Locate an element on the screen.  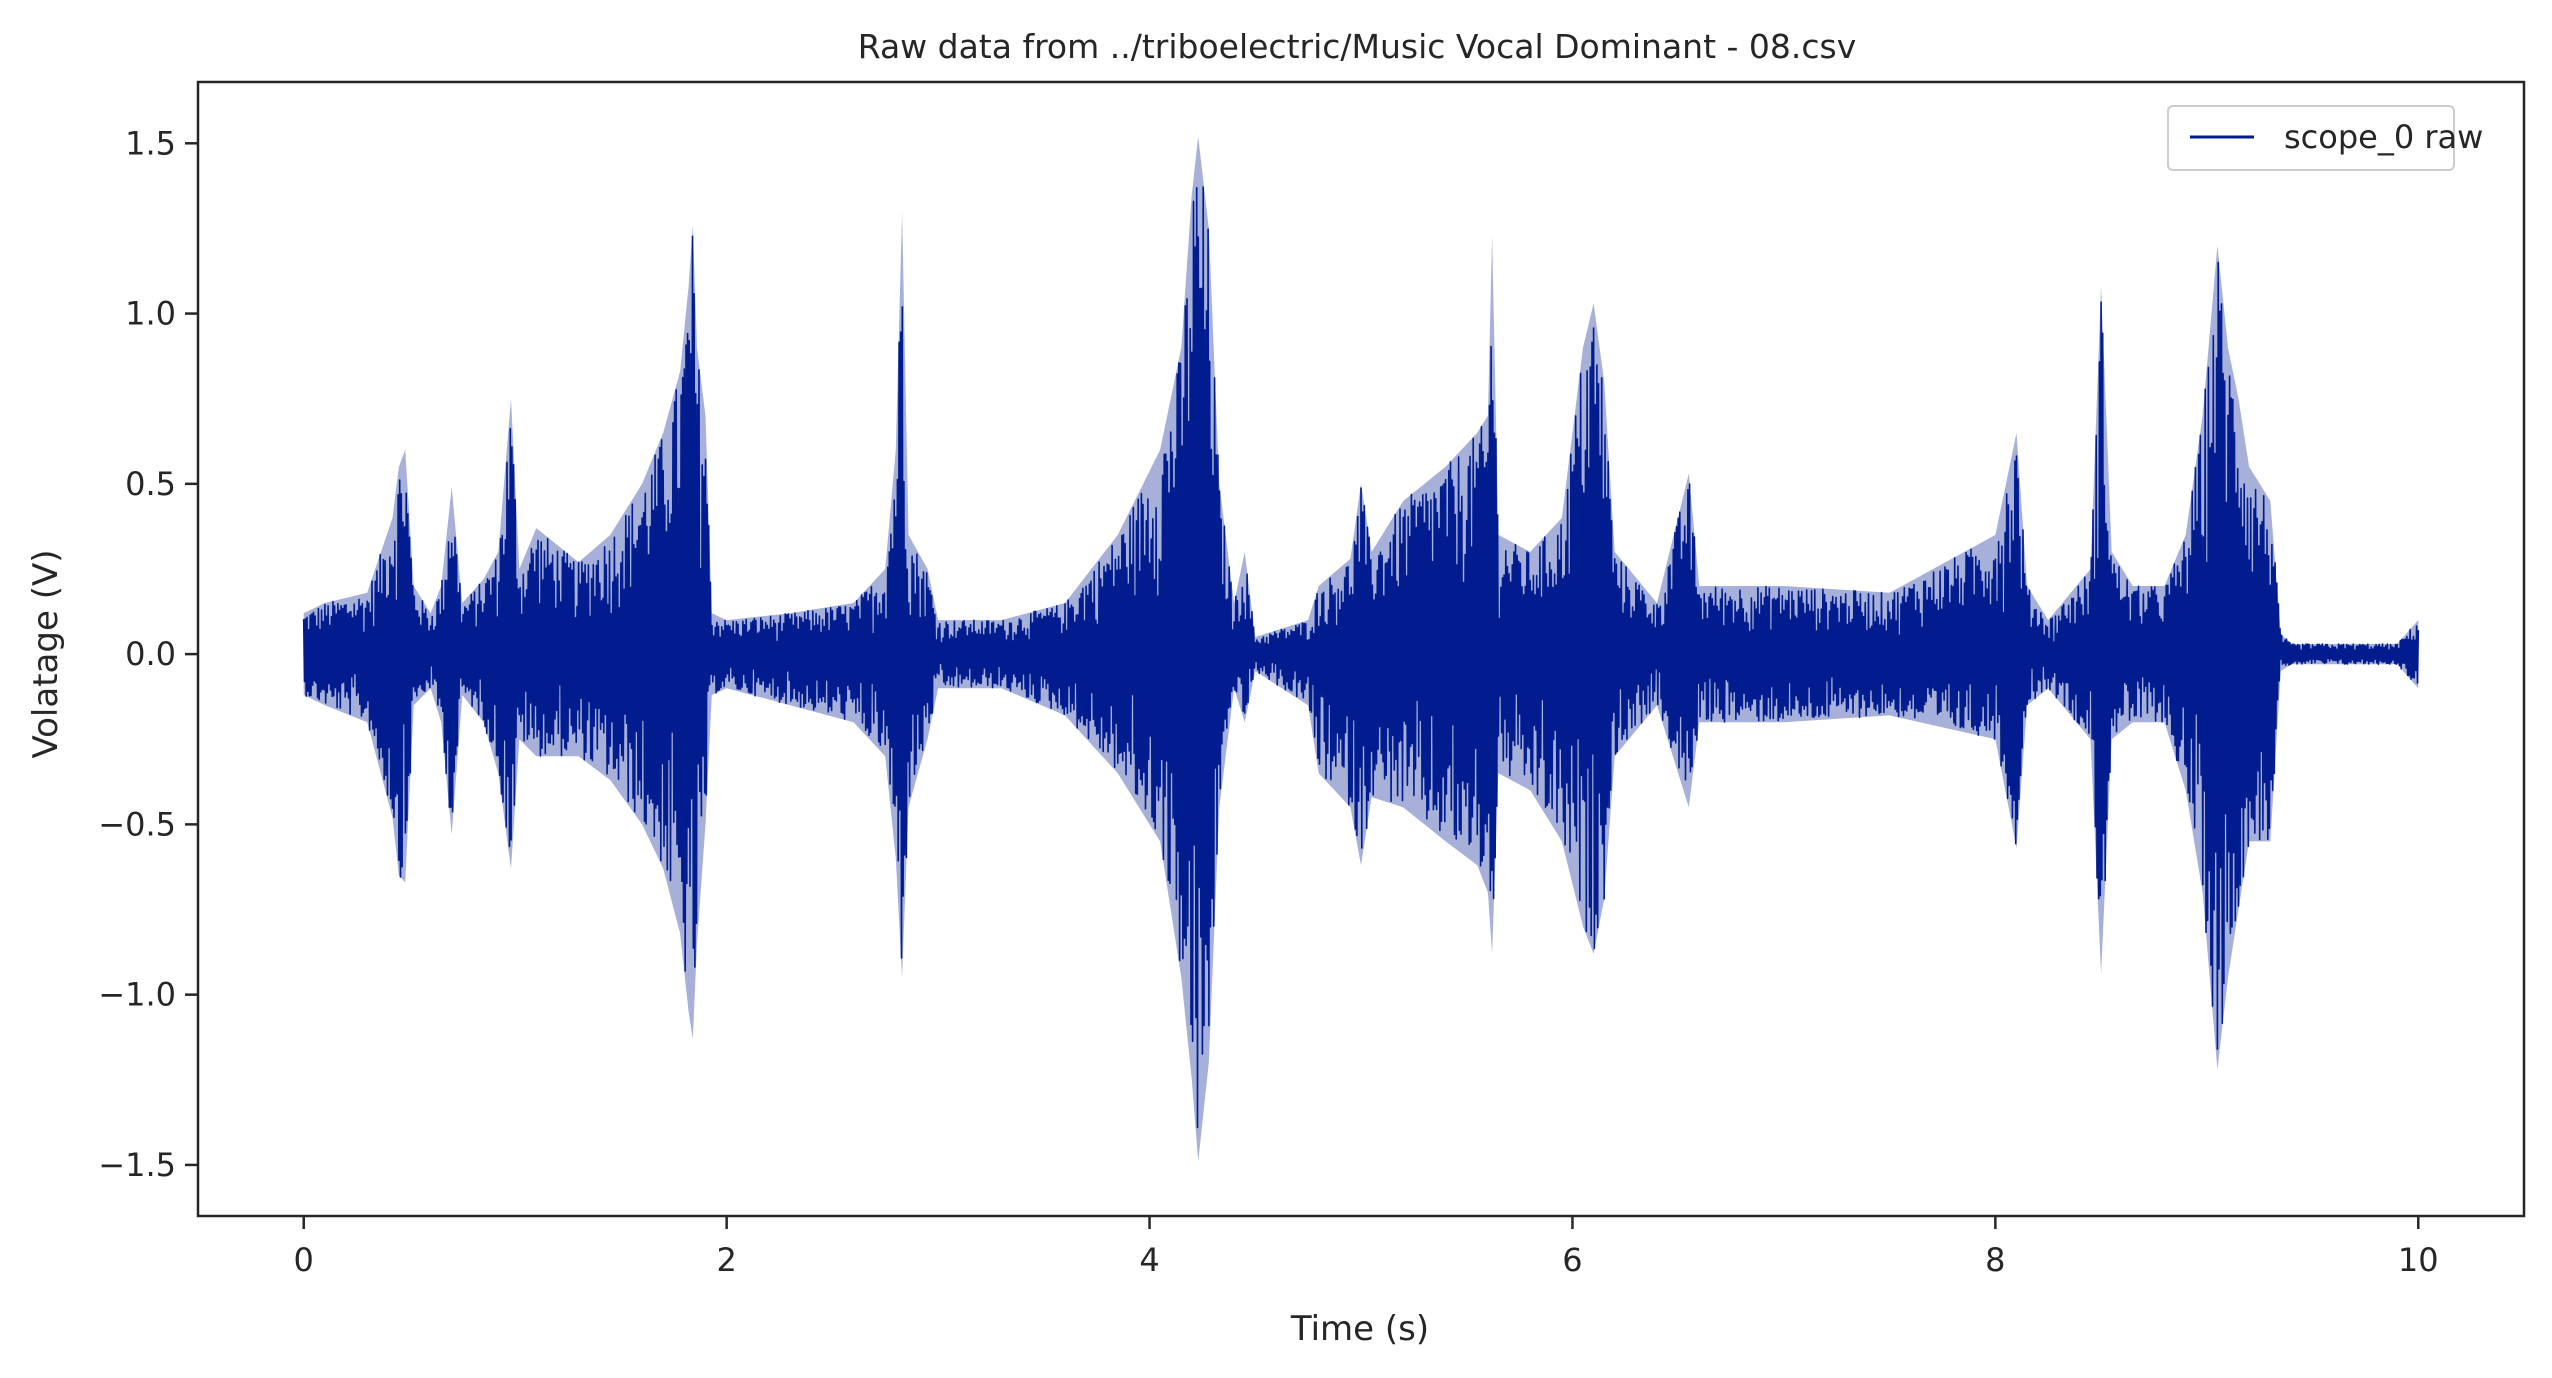
y-tick-label: 1.5 is located at coordinates (150, 143).